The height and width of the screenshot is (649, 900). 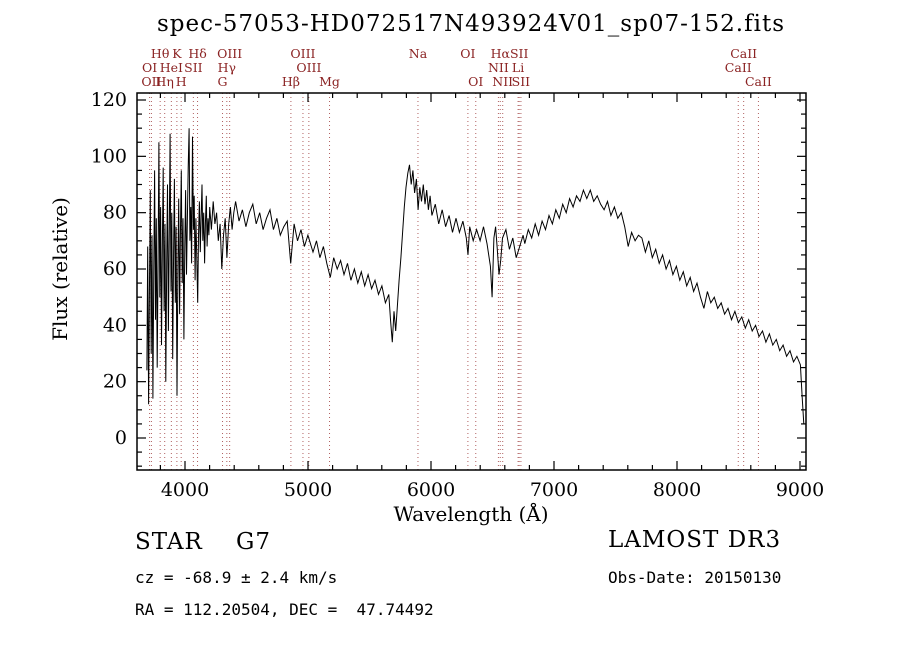 I want to click on spectral-line-label: G, so click(x=223, y=81).